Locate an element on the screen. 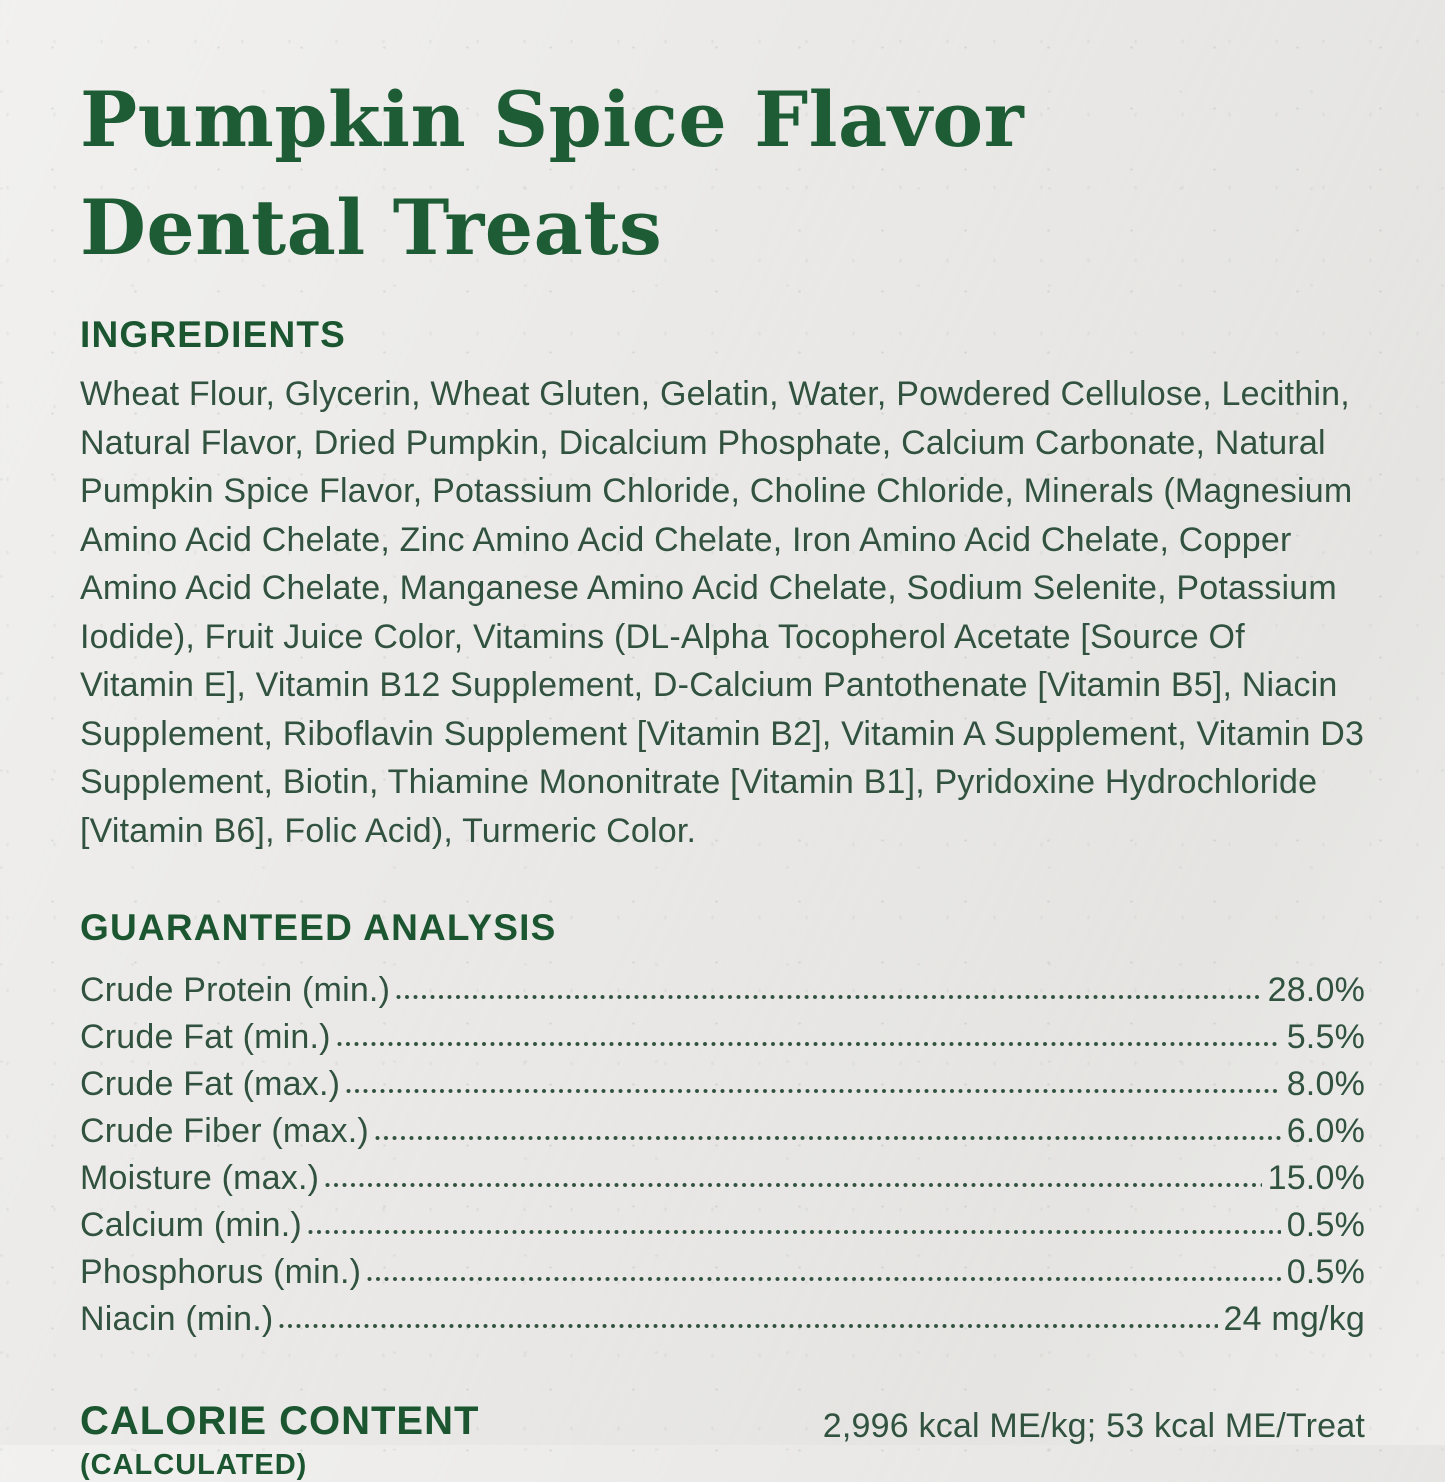 The image size is (1445, 1482). calorie-content-value: 2,996 kcal ME/kg; 53 kcal ME/Treat is located at coordinates (1093, 1426).